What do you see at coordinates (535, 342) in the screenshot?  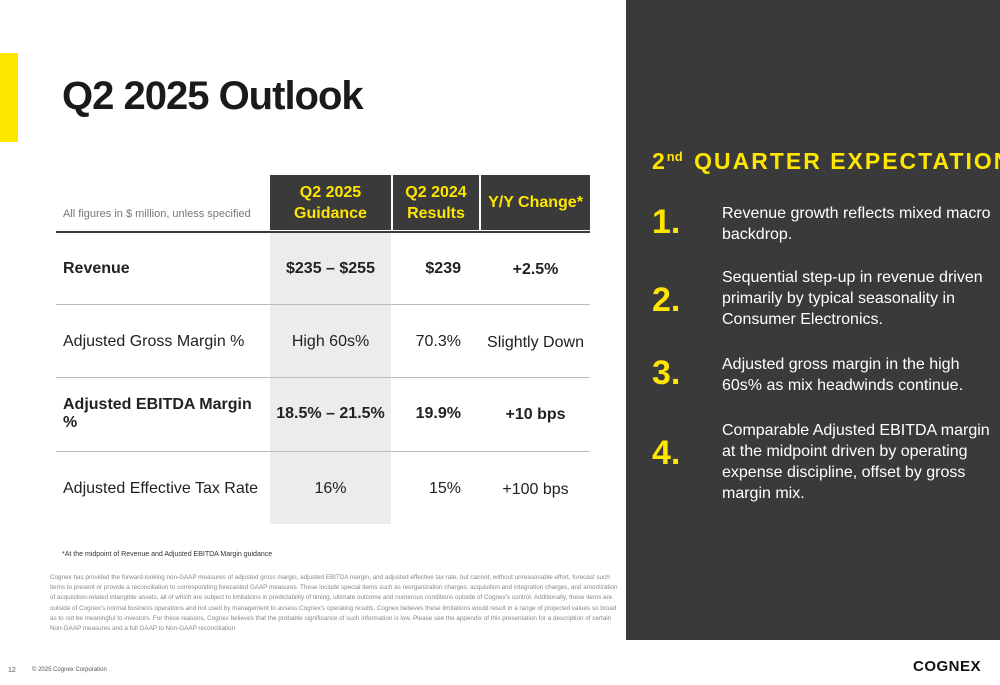 I see `row-gross-margin-change: Slightly Down` at bounding box center [535, 342].